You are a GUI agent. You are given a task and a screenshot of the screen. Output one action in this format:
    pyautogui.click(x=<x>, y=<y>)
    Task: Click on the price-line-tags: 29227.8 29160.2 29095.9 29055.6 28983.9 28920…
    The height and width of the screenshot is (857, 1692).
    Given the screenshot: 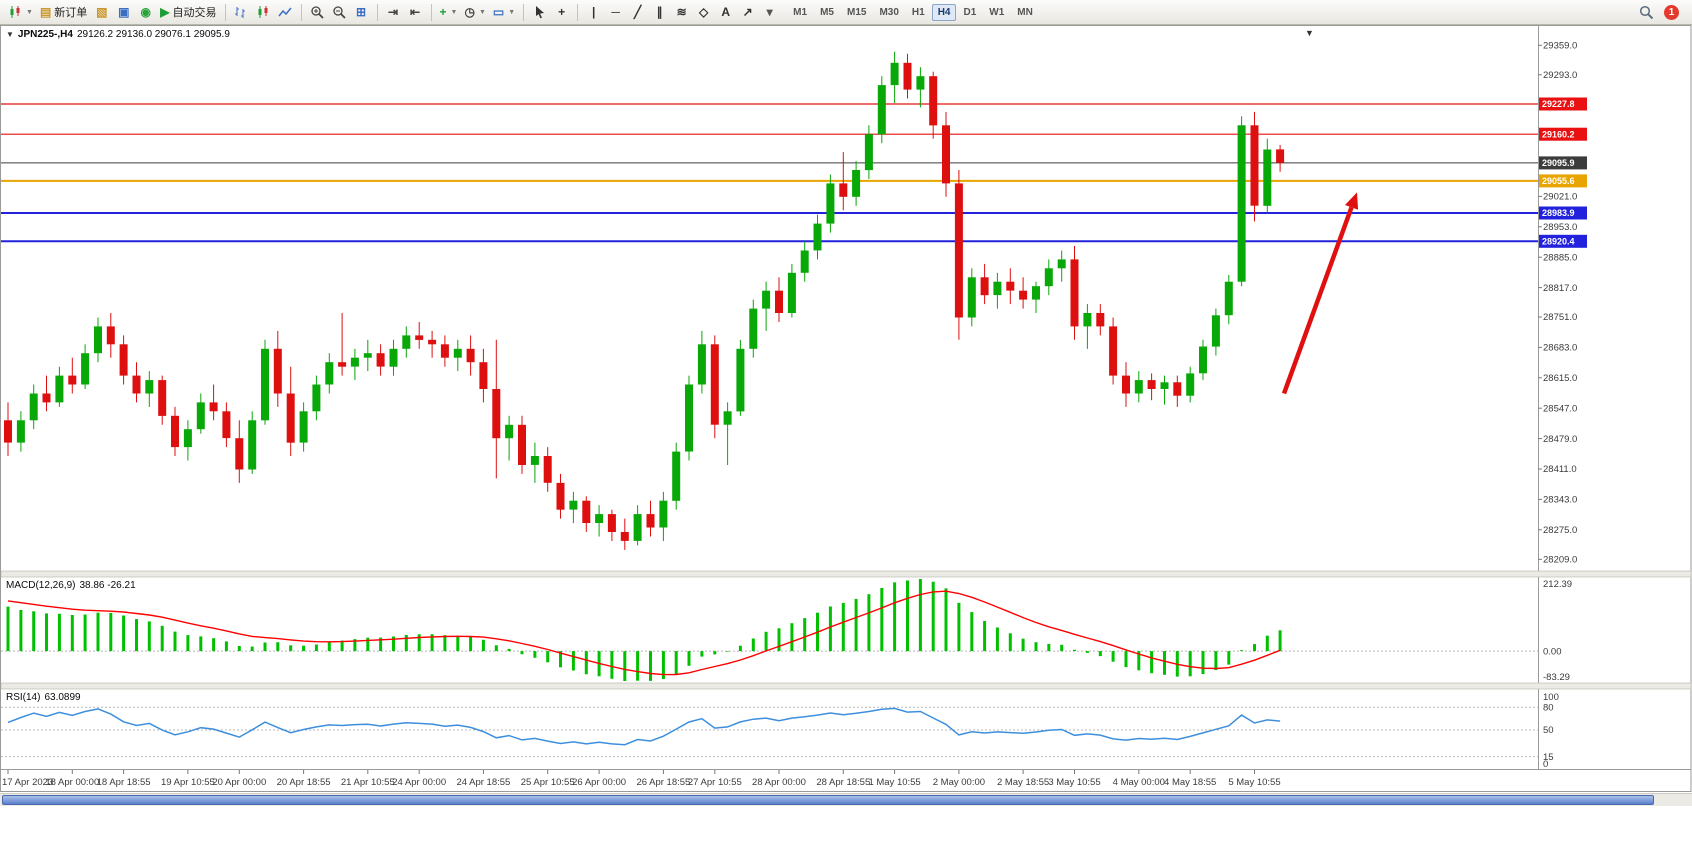 What is the action you would take?
    pyautogui.click(x=1563, y=172)
    